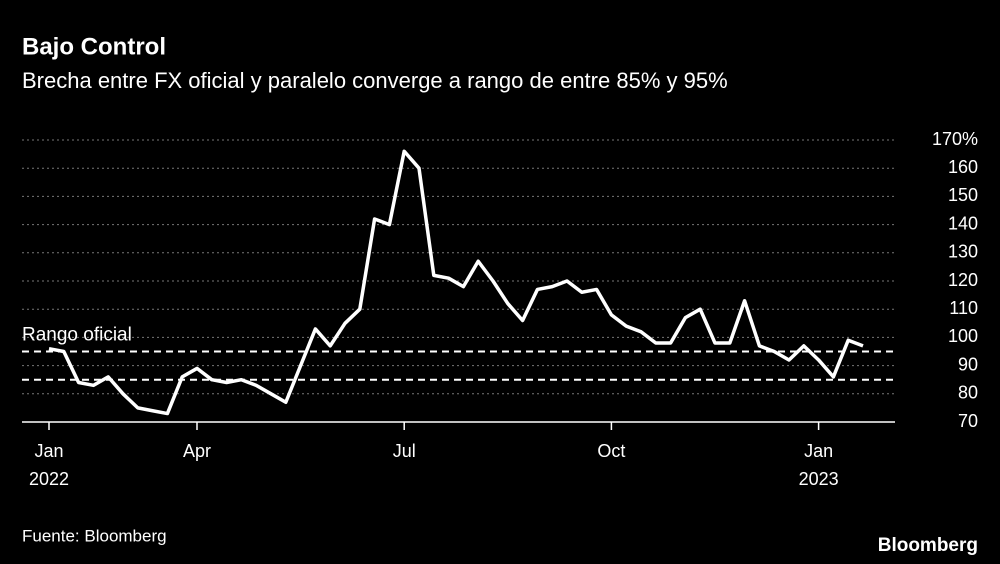  Describe the element at coordinates (963, 223) in the screenshot. I see `y-tick-label: 140` at that location.